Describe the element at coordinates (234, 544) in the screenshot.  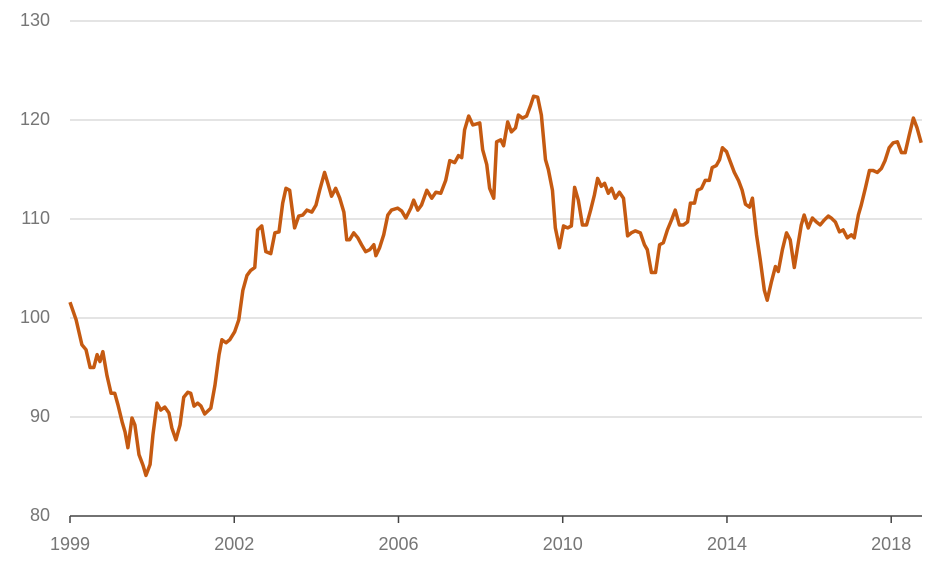
I see `x-tick-label: 2002` at that location.